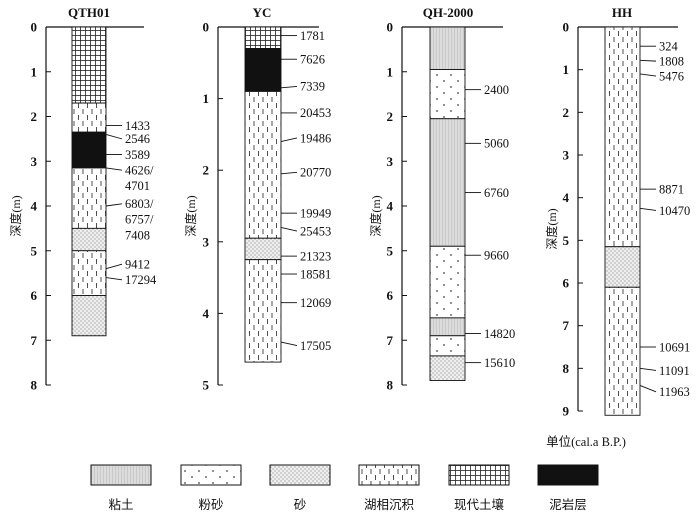 This screenshot has height=521, width=700. I want to click on age-label: 5060, so click(496, 144).